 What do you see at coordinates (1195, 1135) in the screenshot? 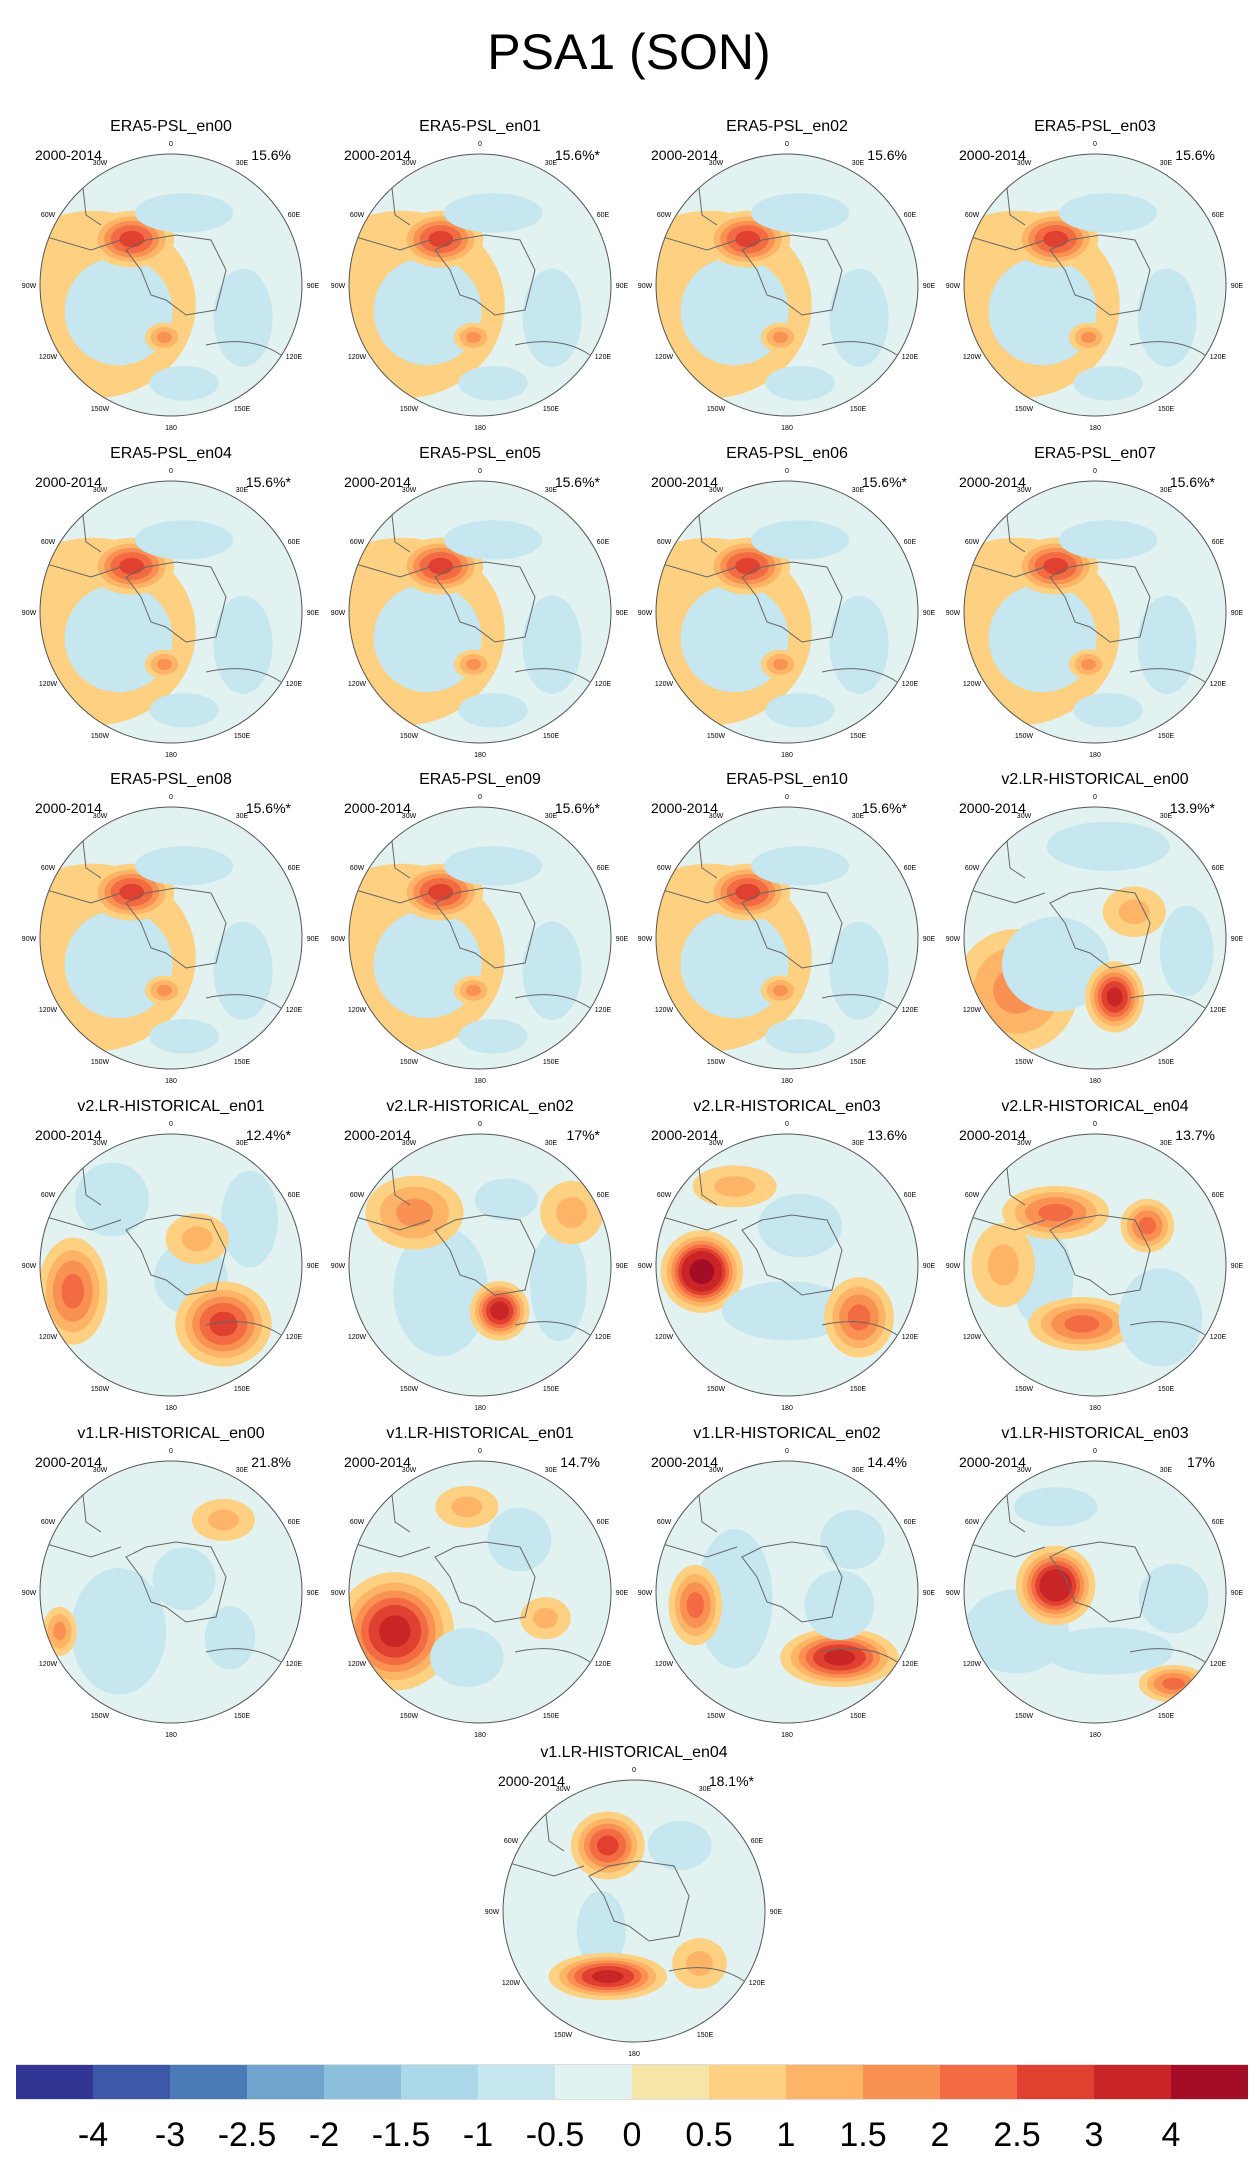
I see `variance-percent: 13.7%` at bounding box center [1195, 1135].